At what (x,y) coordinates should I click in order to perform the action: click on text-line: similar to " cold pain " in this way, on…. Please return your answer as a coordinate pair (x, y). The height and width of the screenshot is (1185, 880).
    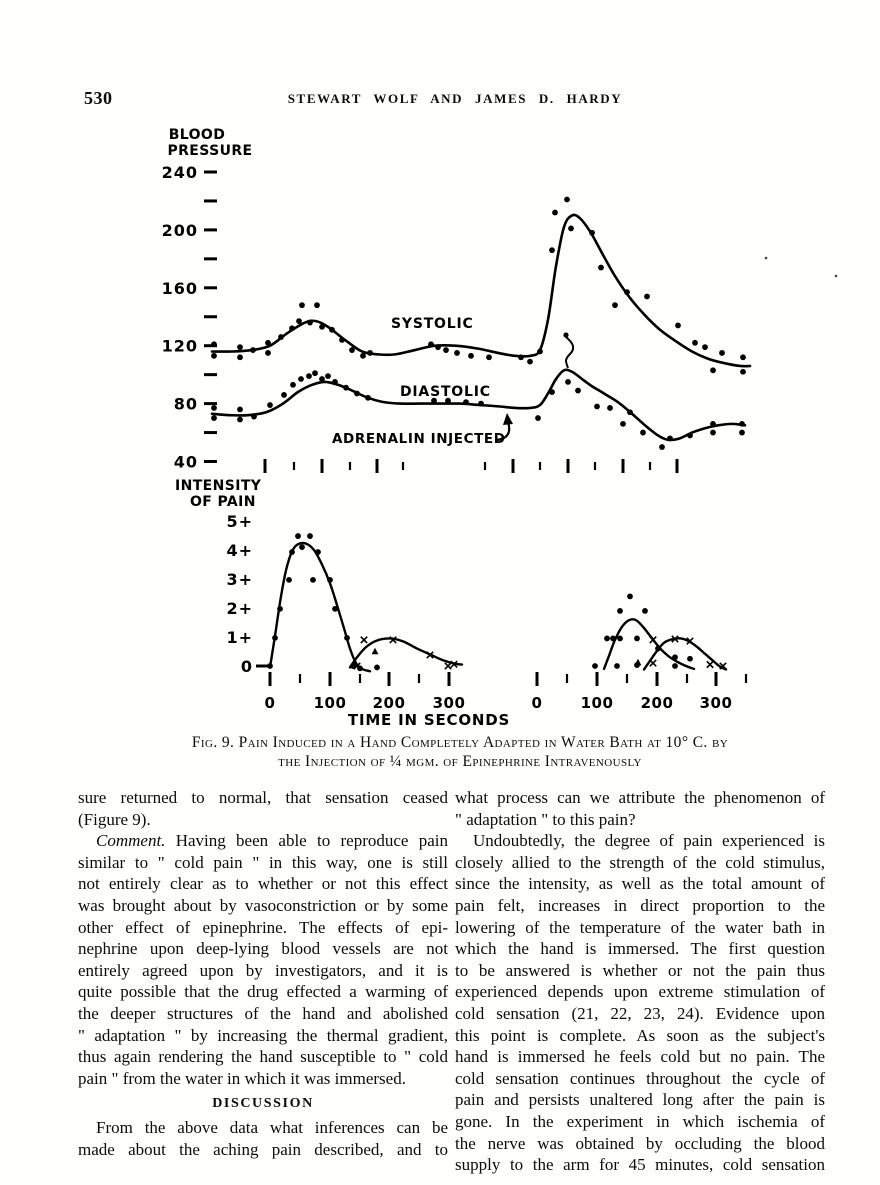
    Looking at the image, I should click on (263, 862).